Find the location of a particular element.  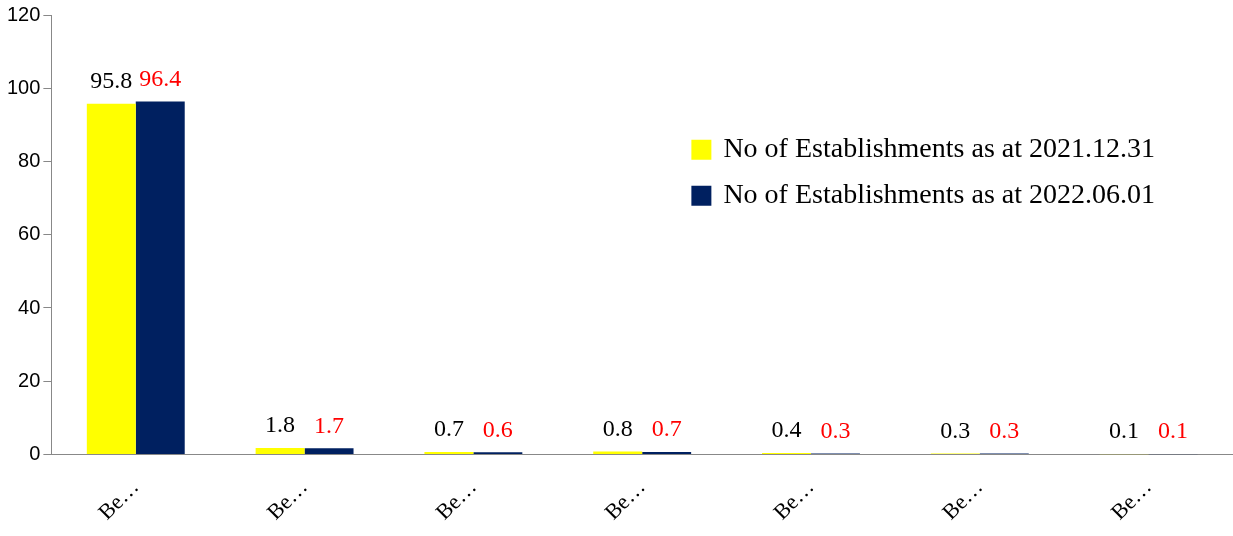

y-tick-label: 100 is located at coordinates (23, 86).